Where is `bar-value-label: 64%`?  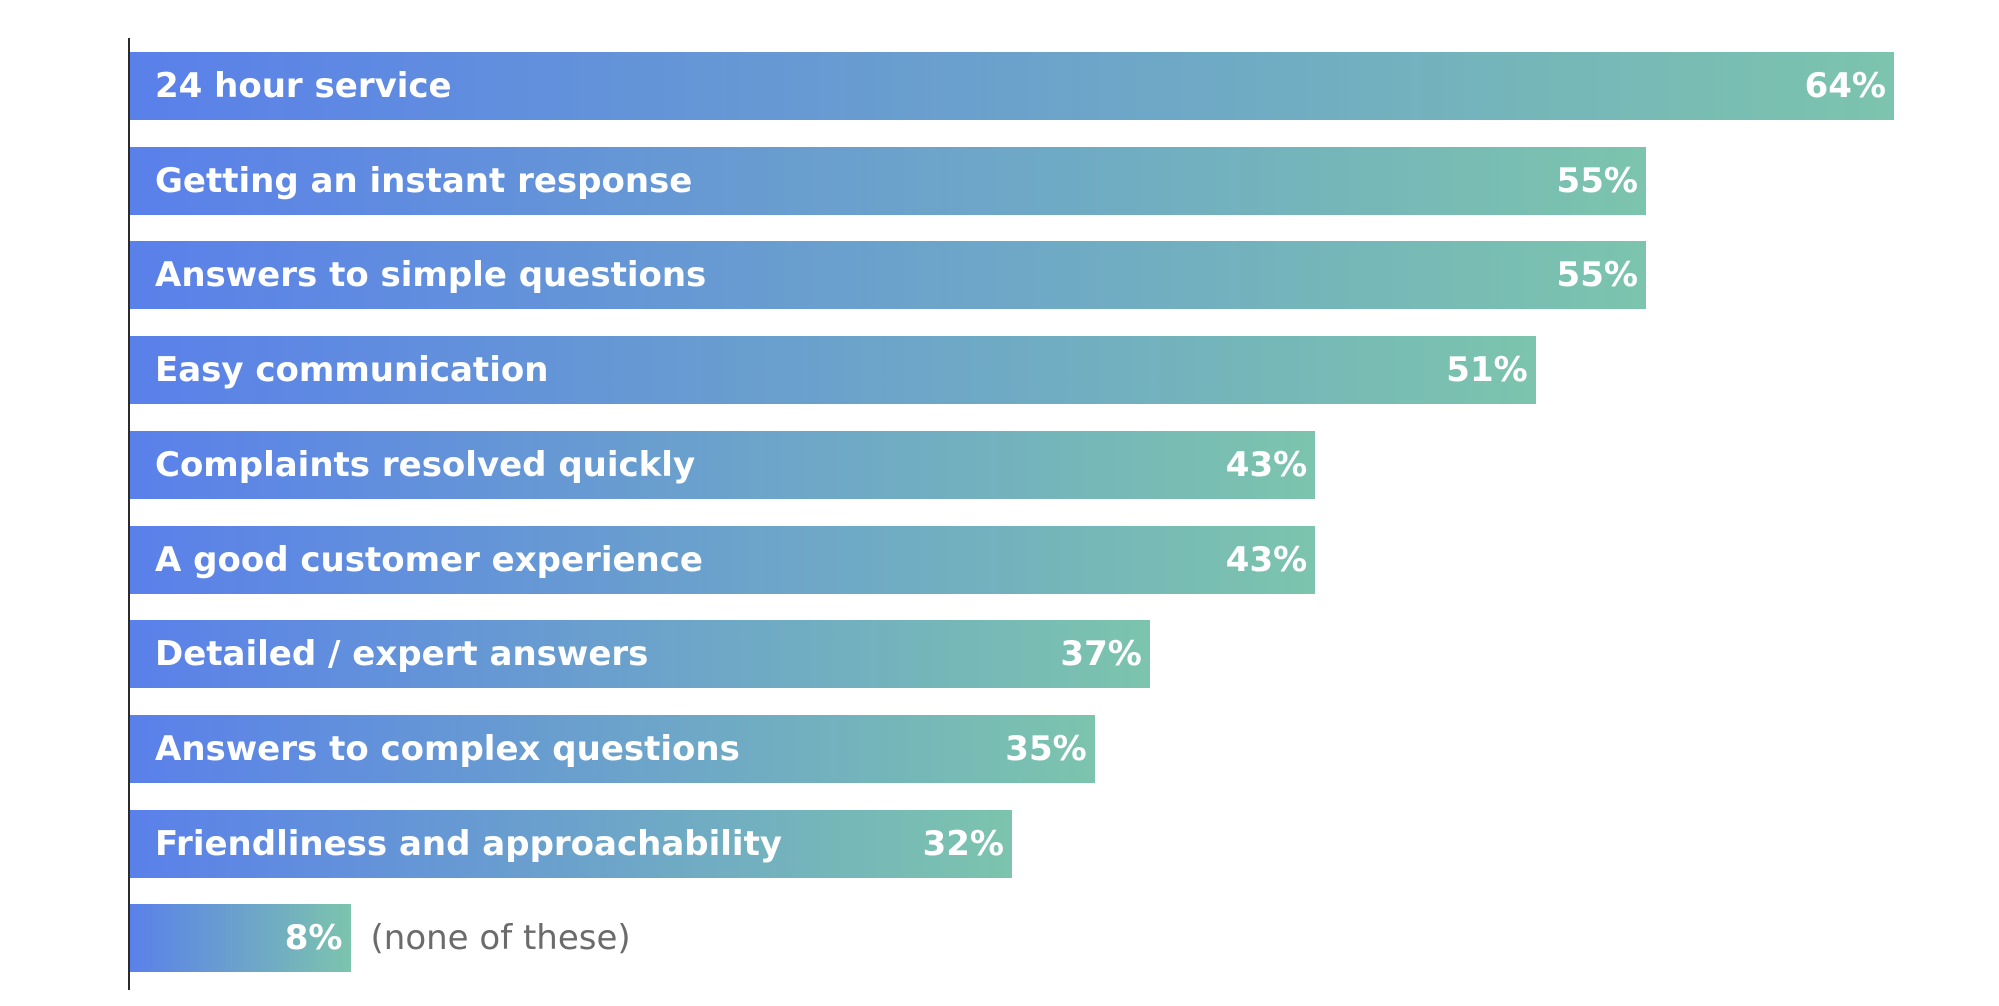
bar-value-label: 64% is located at coordinates (1845, 86).